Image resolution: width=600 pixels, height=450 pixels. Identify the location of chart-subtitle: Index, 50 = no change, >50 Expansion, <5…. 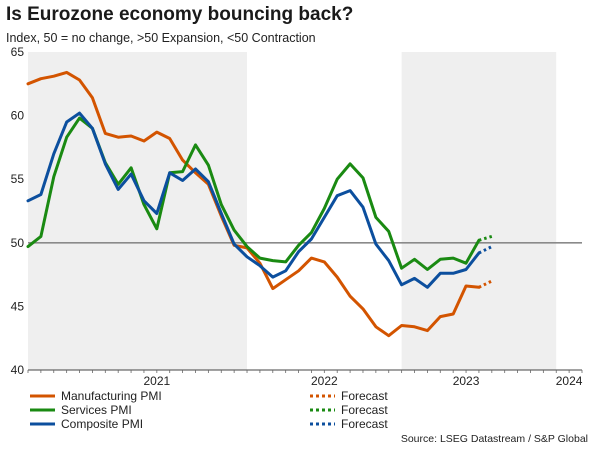
(161, 38).